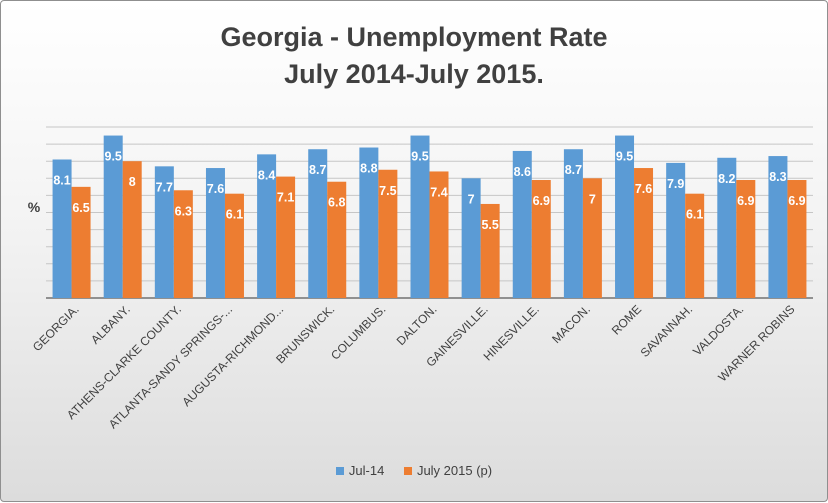  What do you see at coordinates (183, 211) in the screenshot?
I see `data-label: 6.3` at bounding box center [183, 211].